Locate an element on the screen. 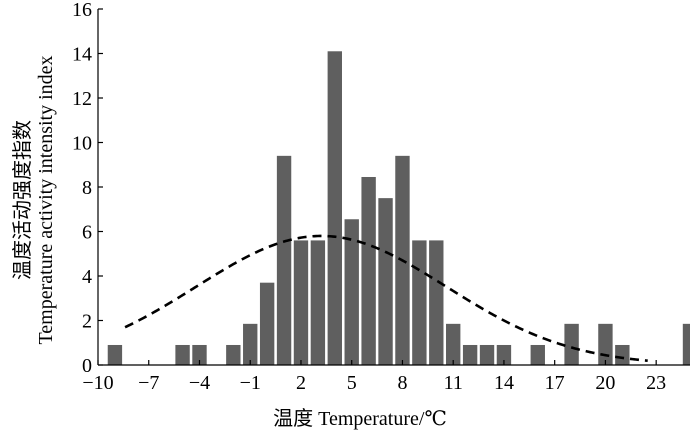  x-tick-label: 11 is located at coordinates (453, 383).